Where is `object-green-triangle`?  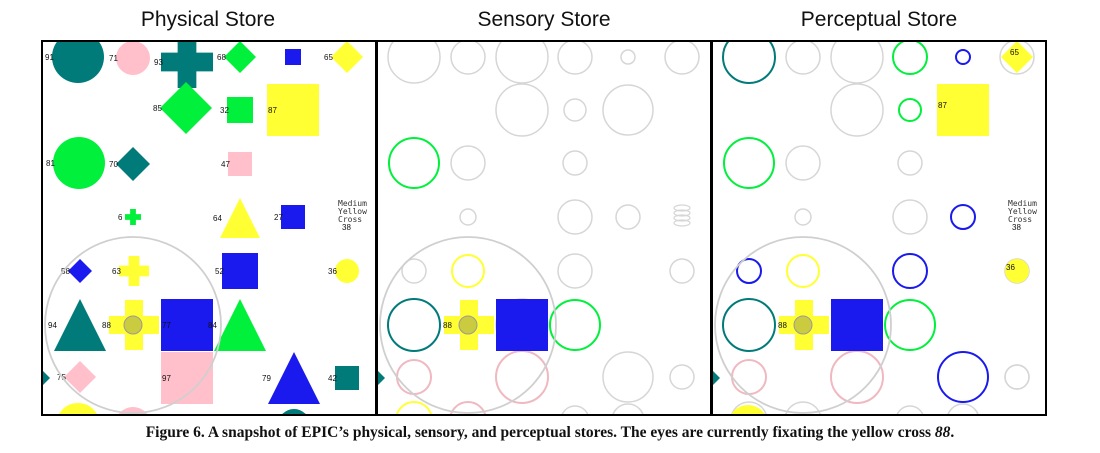
object-green-triangle is located at coordinates (240, 325).